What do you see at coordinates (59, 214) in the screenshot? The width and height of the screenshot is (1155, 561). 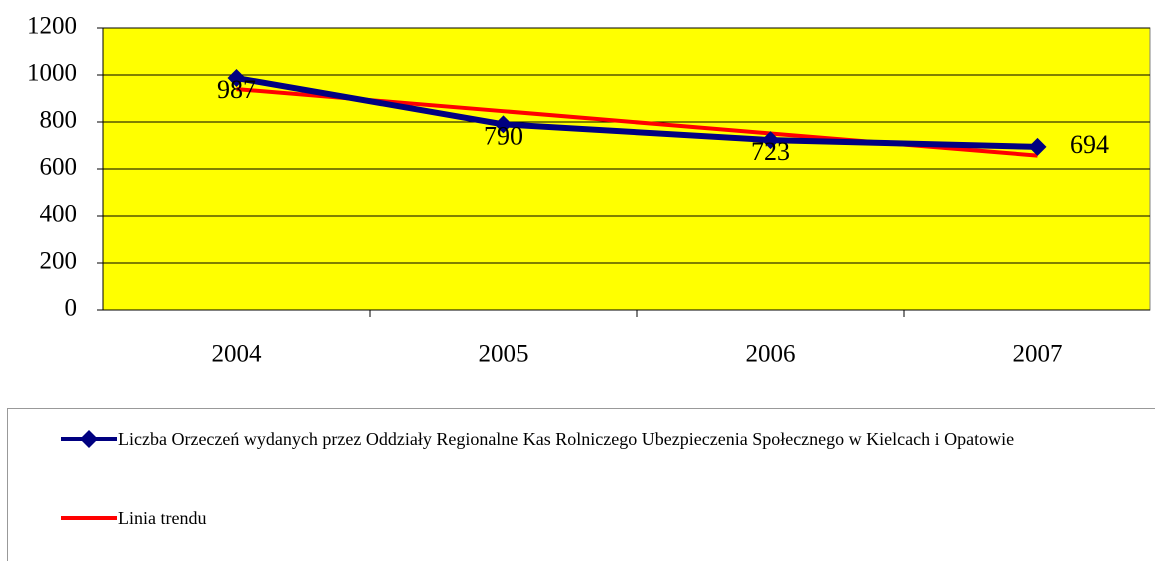 I see `y-tick-label: 400` at bounding box center [59, 214].